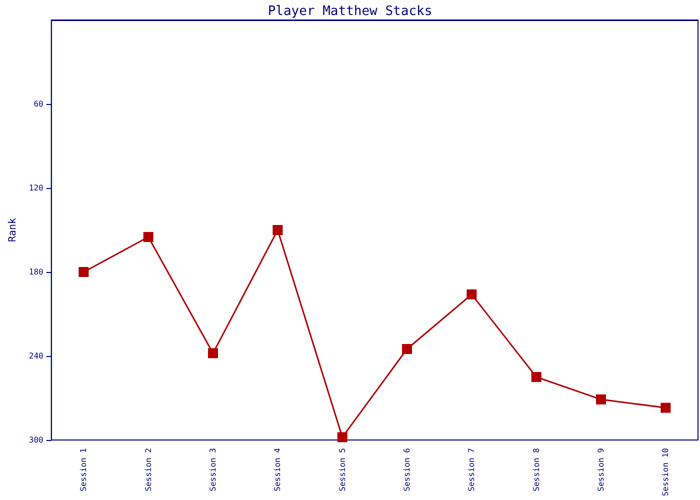 This screenshot has width=700, height=500. What do you see at coordinates (536, 470) in the screenshot?
I see `x-tick-label: Session 8` at bounding box center [536, 470].